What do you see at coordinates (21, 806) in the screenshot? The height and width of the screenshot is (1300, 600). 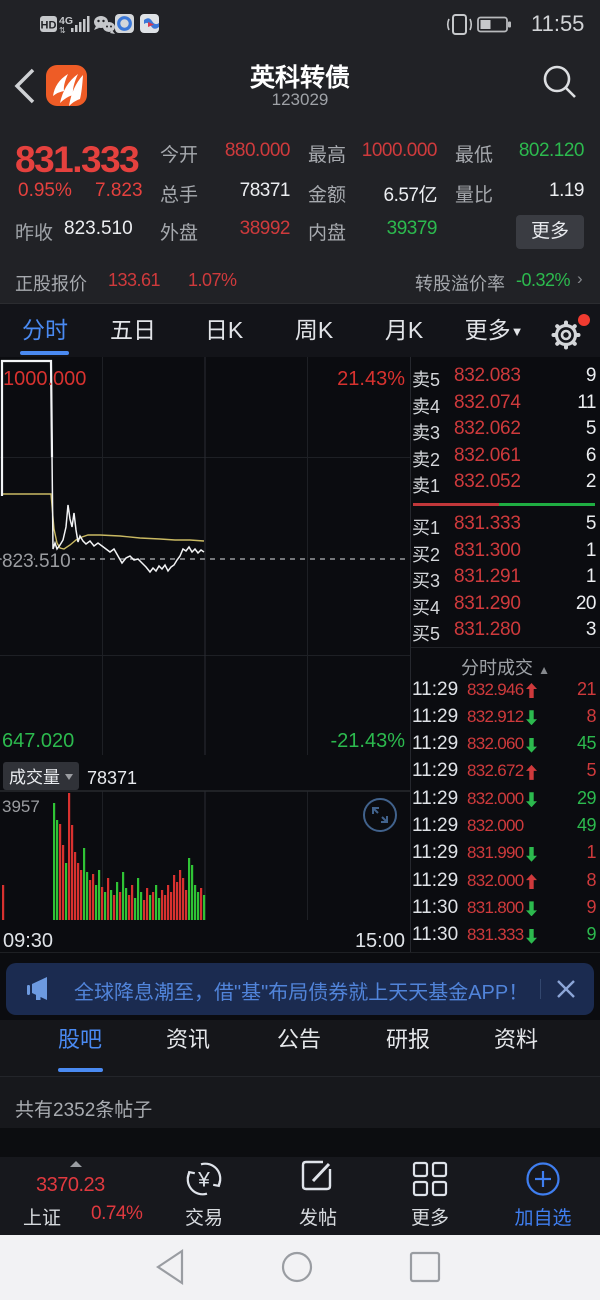 I see `svg-text: 3957` at bounding box center [21, 806].